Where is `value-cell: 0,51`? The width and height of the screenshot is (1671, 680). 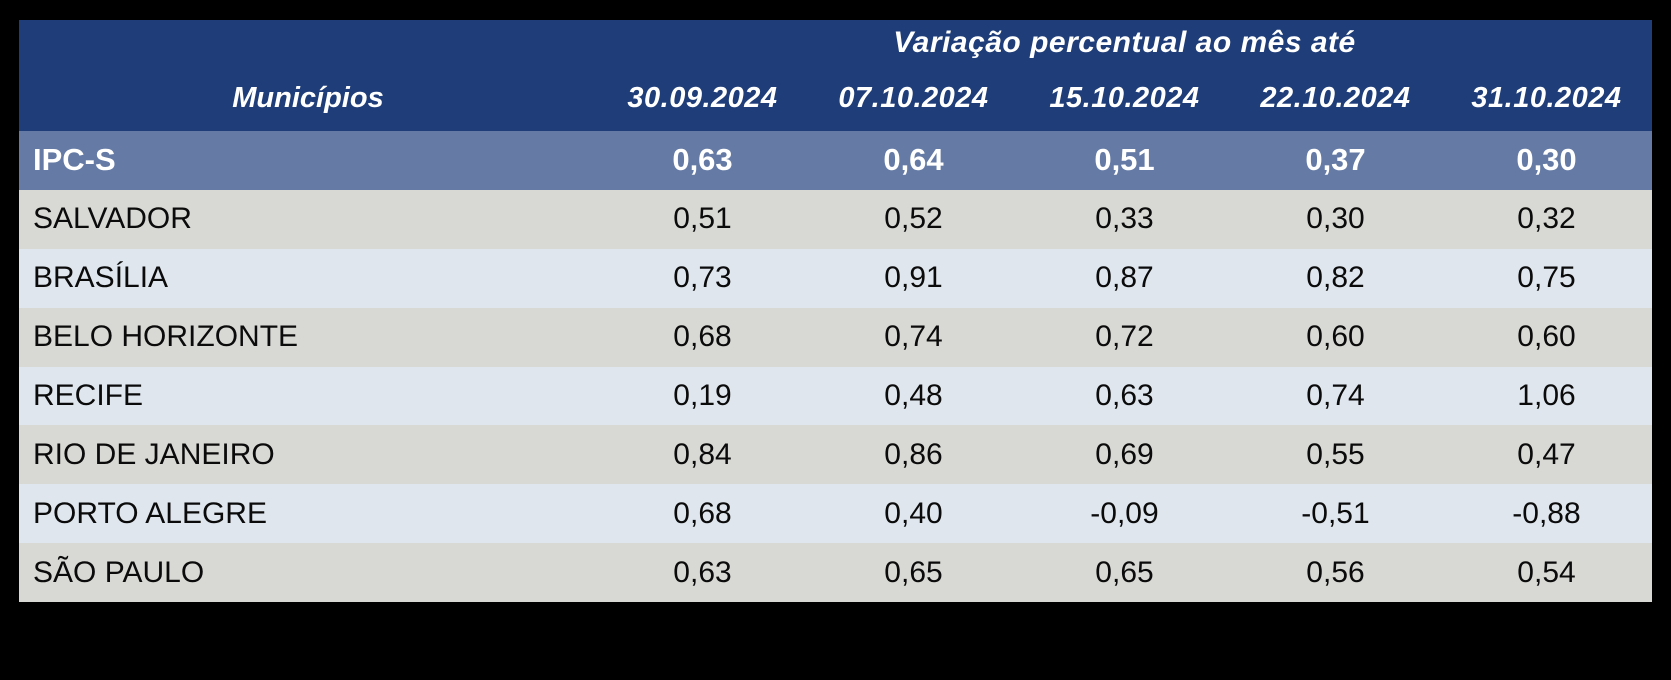 value-cell: 0,51 is located at coordinates (702, 219).